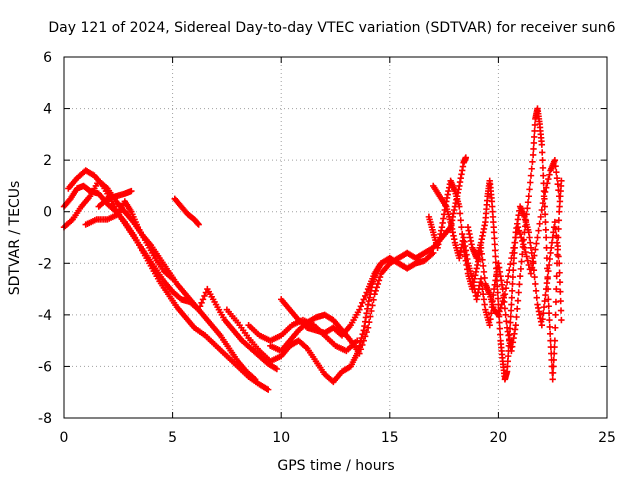 The image size is (640, 480). Describe the element at coordinates (15, 238) in the screenshot. I see `y-axis-label: SDTVAR / TECUs` at that location.